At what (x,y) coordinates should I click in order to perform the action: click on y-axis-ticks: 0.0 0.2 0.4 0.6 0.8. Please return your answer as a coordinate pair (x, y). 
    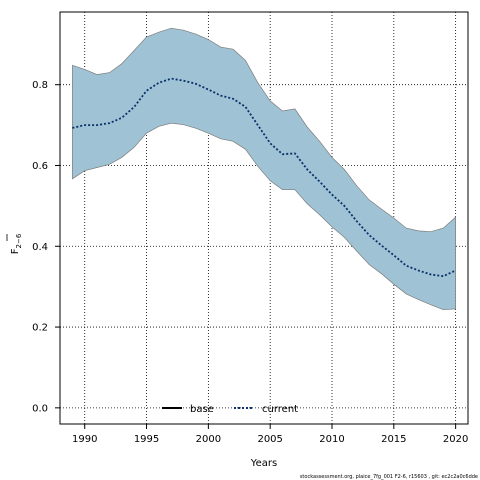
    Looking at the image, I should click on (46, 247).